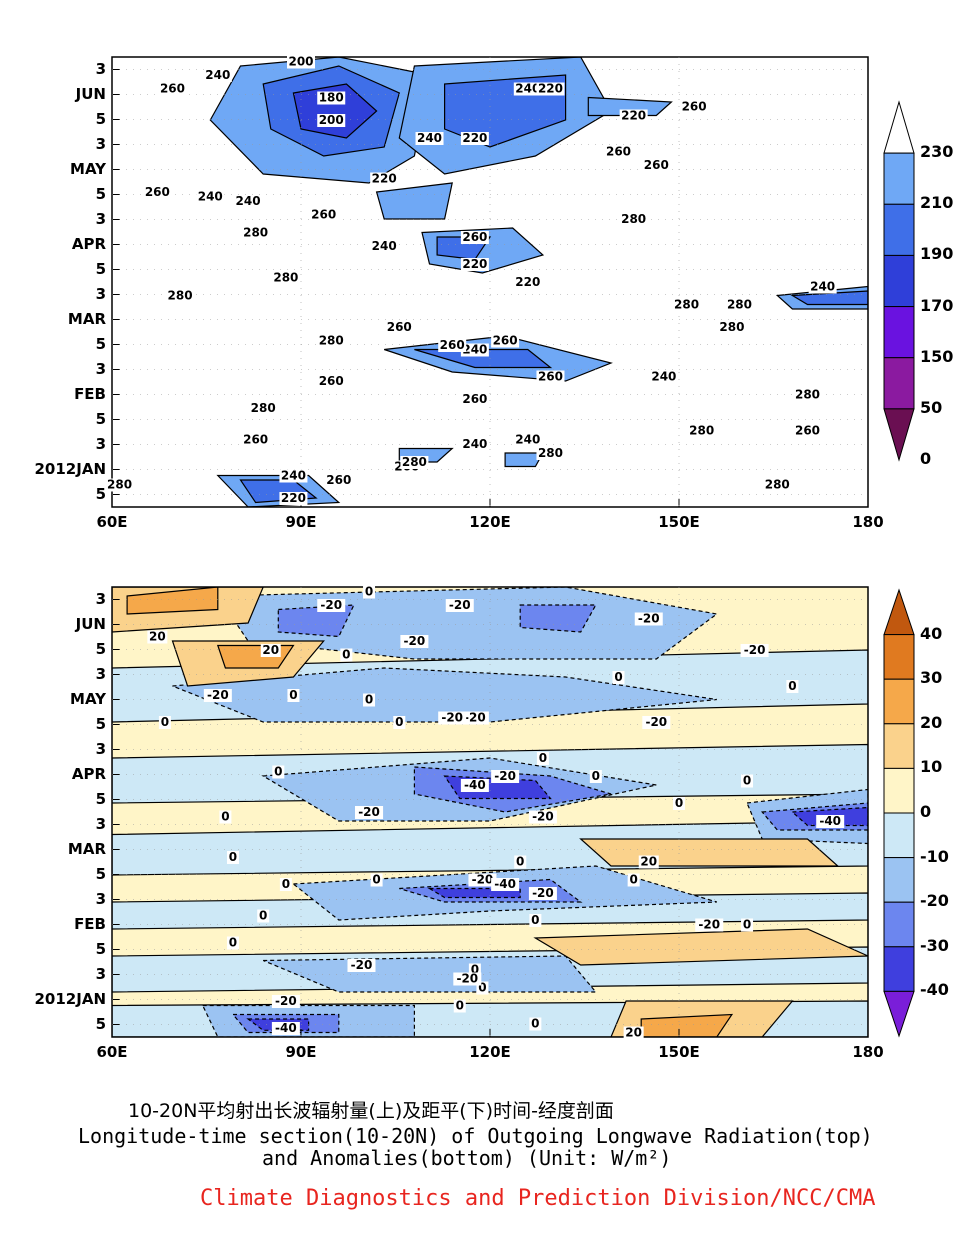 The image size is (960, 1243). I want to click on colorbar, so click(899, 281).